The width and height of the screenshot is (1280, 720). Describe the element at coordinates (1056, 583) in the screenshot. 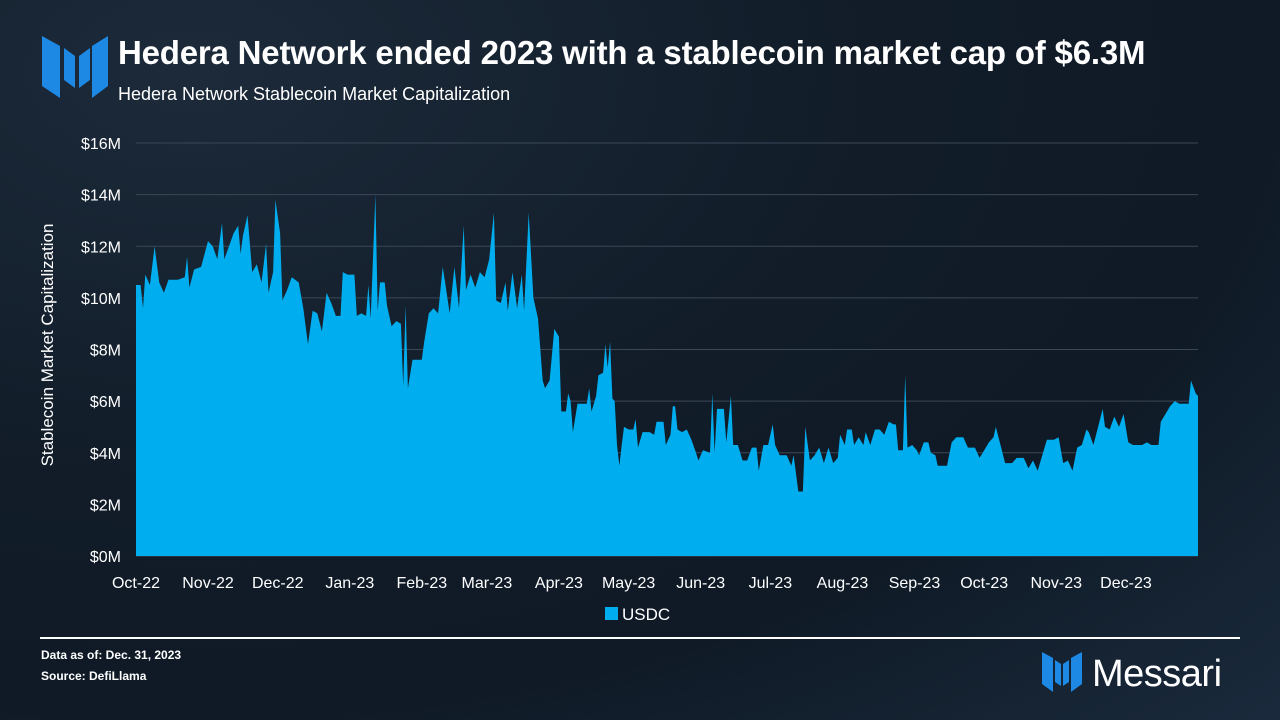

I see `x-tick-label: Nov-23` at that location.